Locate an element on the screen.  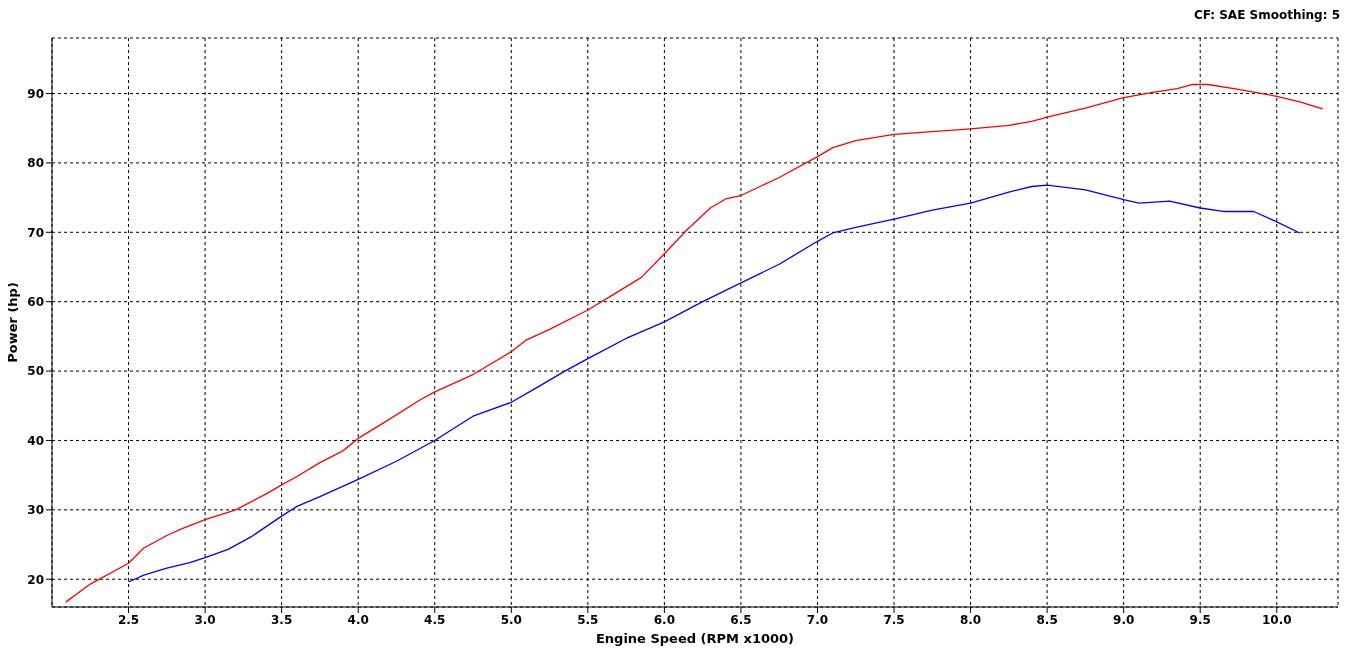
x-tick-label: 7.5 is located at coordinates (894, 619).